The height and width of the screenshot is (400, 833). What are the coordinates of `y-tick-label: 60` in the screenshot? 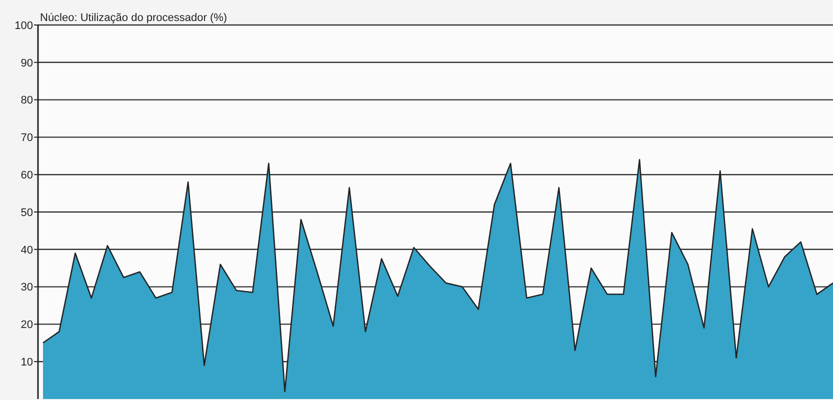 It's located at (26, 175).